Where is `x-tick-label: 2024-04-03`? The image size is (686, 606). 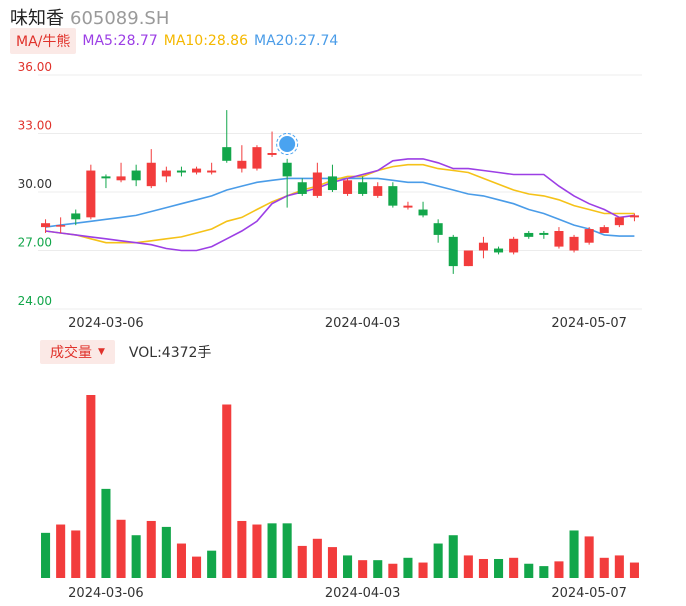
x-tick-label: 2024-04-03 is located at coordinates (363, 323).